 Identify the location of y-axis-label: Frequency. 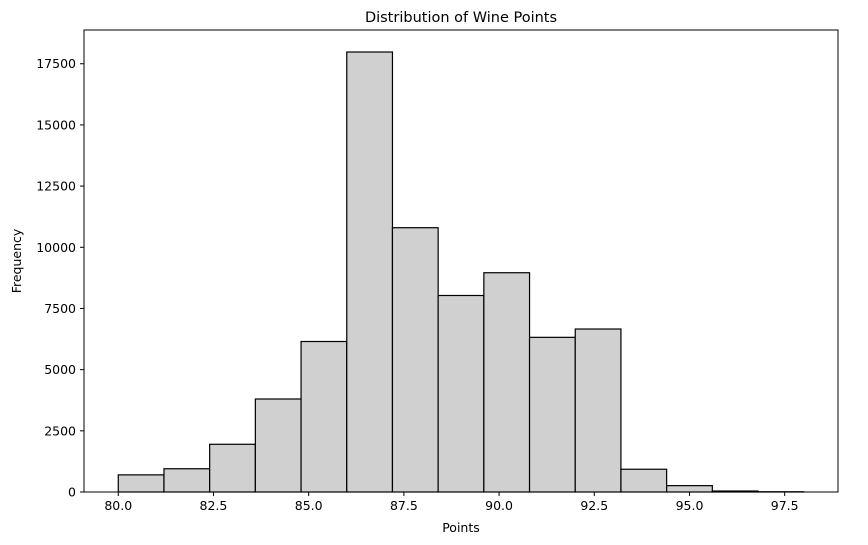
(16, 260).